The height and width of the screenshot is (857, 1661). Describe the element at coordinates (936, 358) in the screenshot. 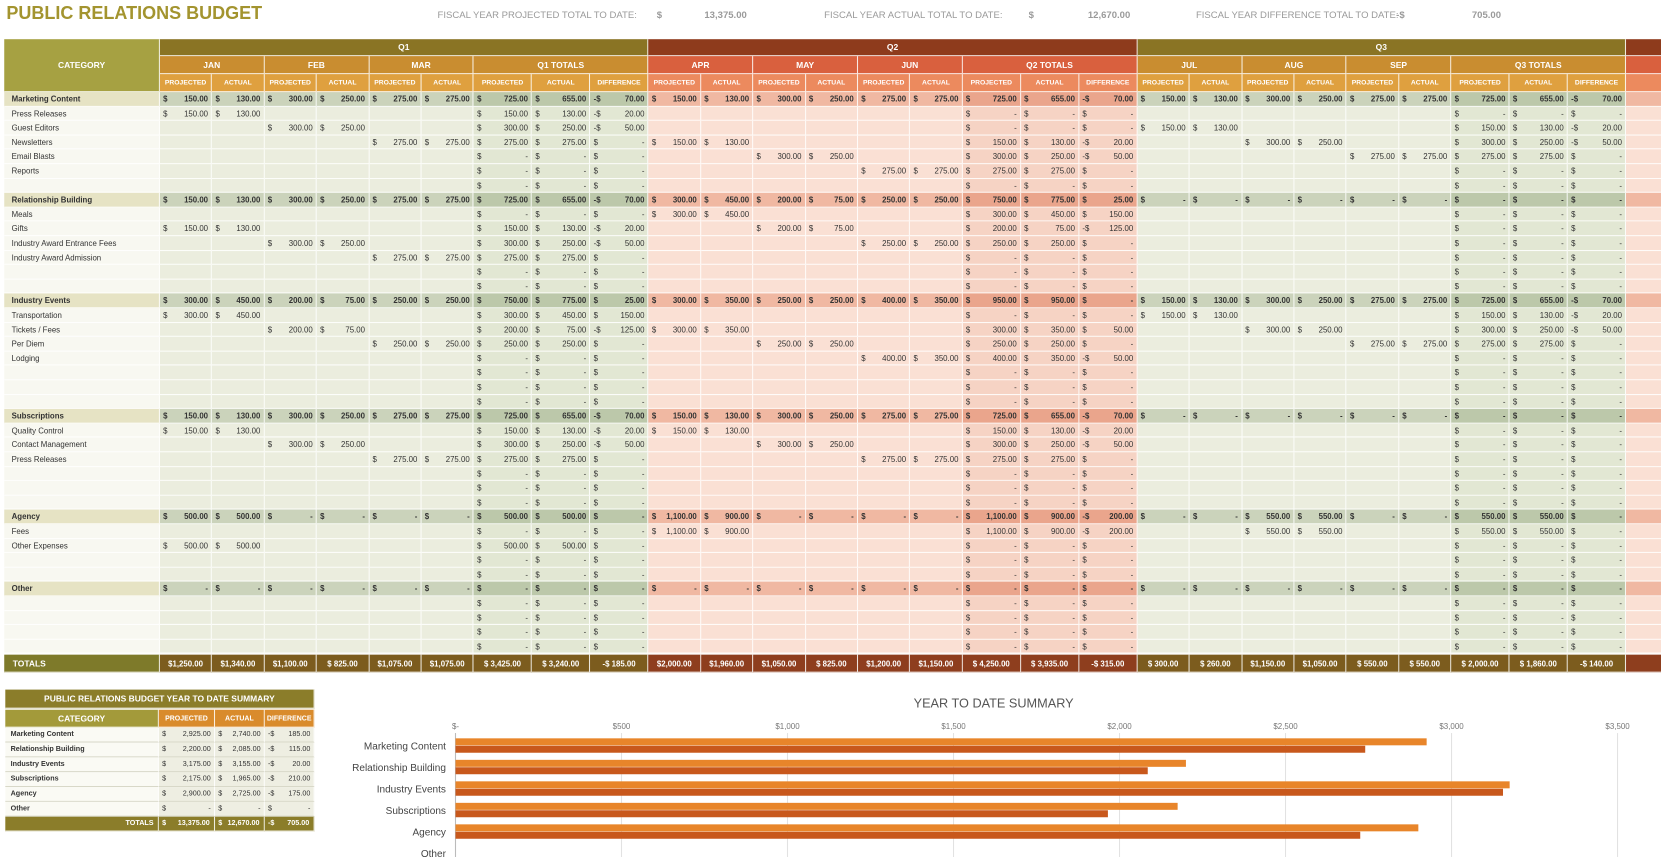

I see `amount-cell: $ 350.00` at that location.